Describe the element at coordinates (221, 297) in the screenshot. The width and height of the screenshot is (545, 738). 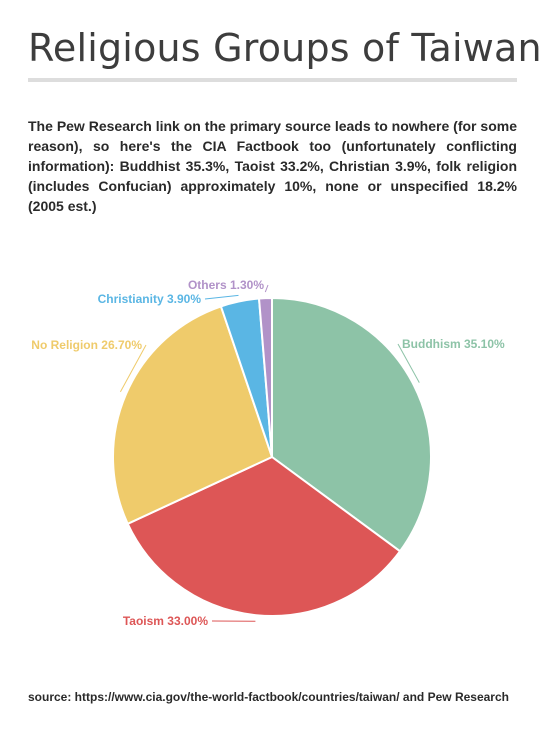
I see `leader-line-christianity` at that location.